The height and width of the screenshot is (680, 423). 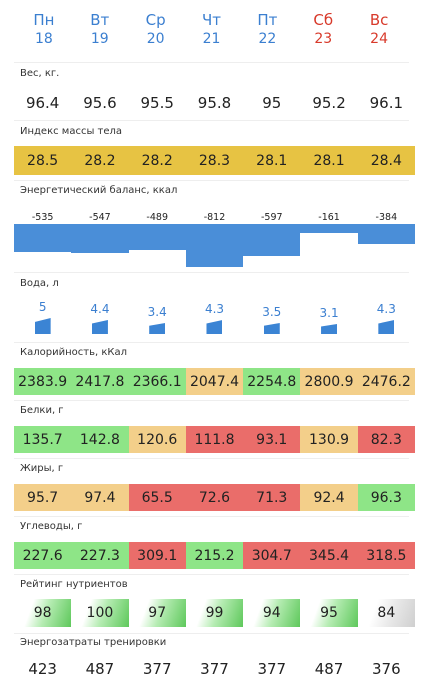 What do you see at coordinates (71, 131) in the screenshot?
I see `bmi-label: Индекс массы тела` at bounding box center [71, 131].